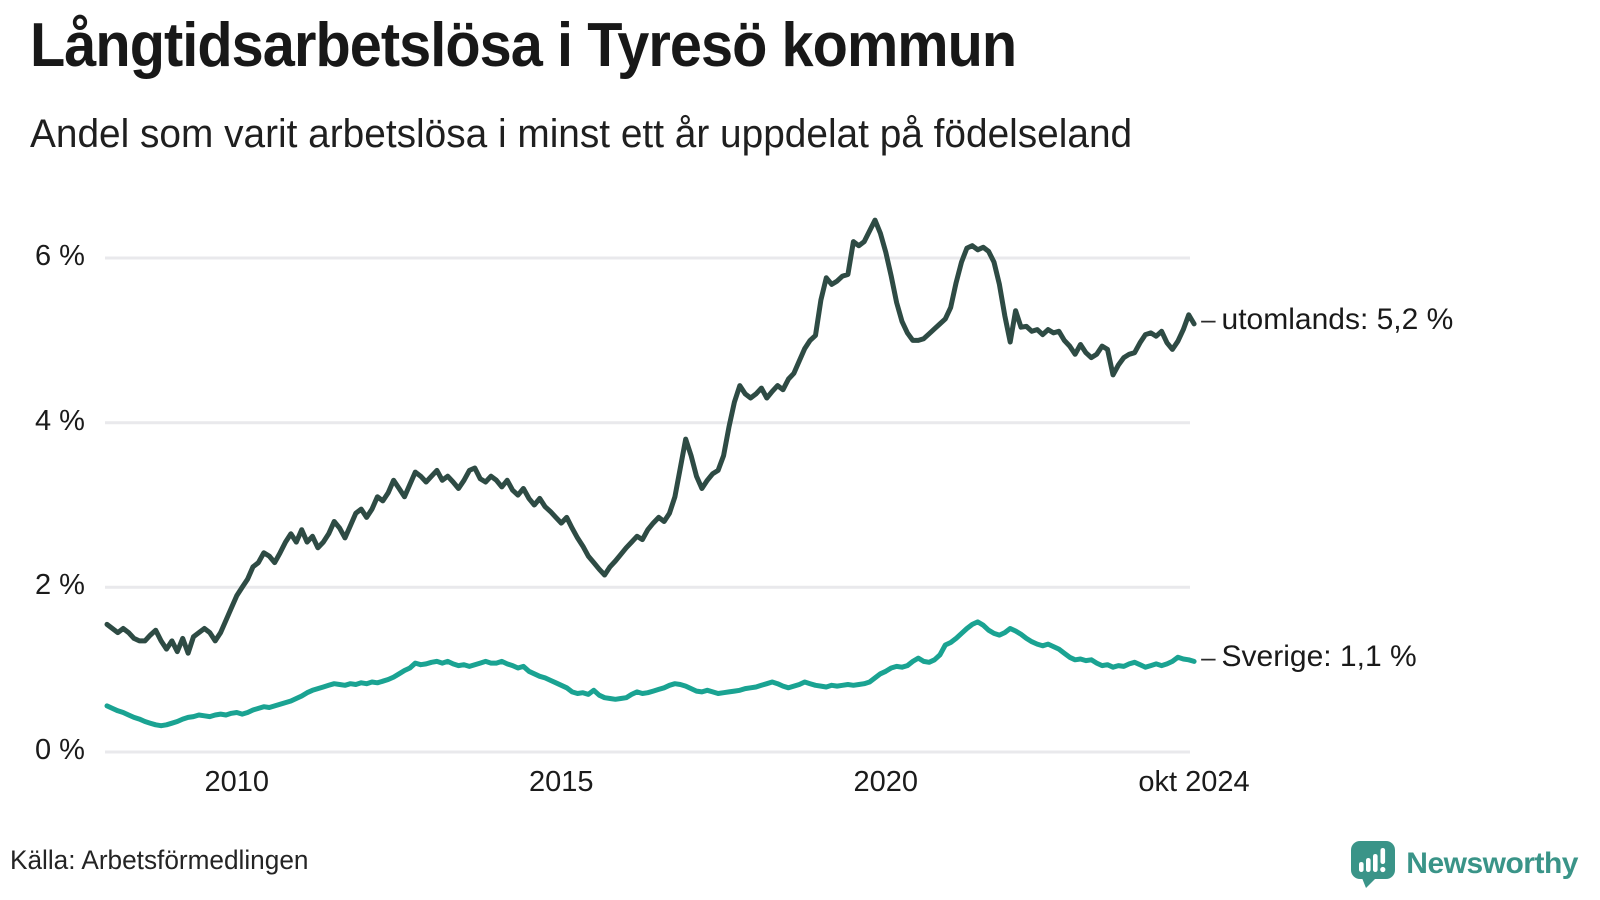  I want to click on y-axis-tick-label: 0 %, so click(60, 750).